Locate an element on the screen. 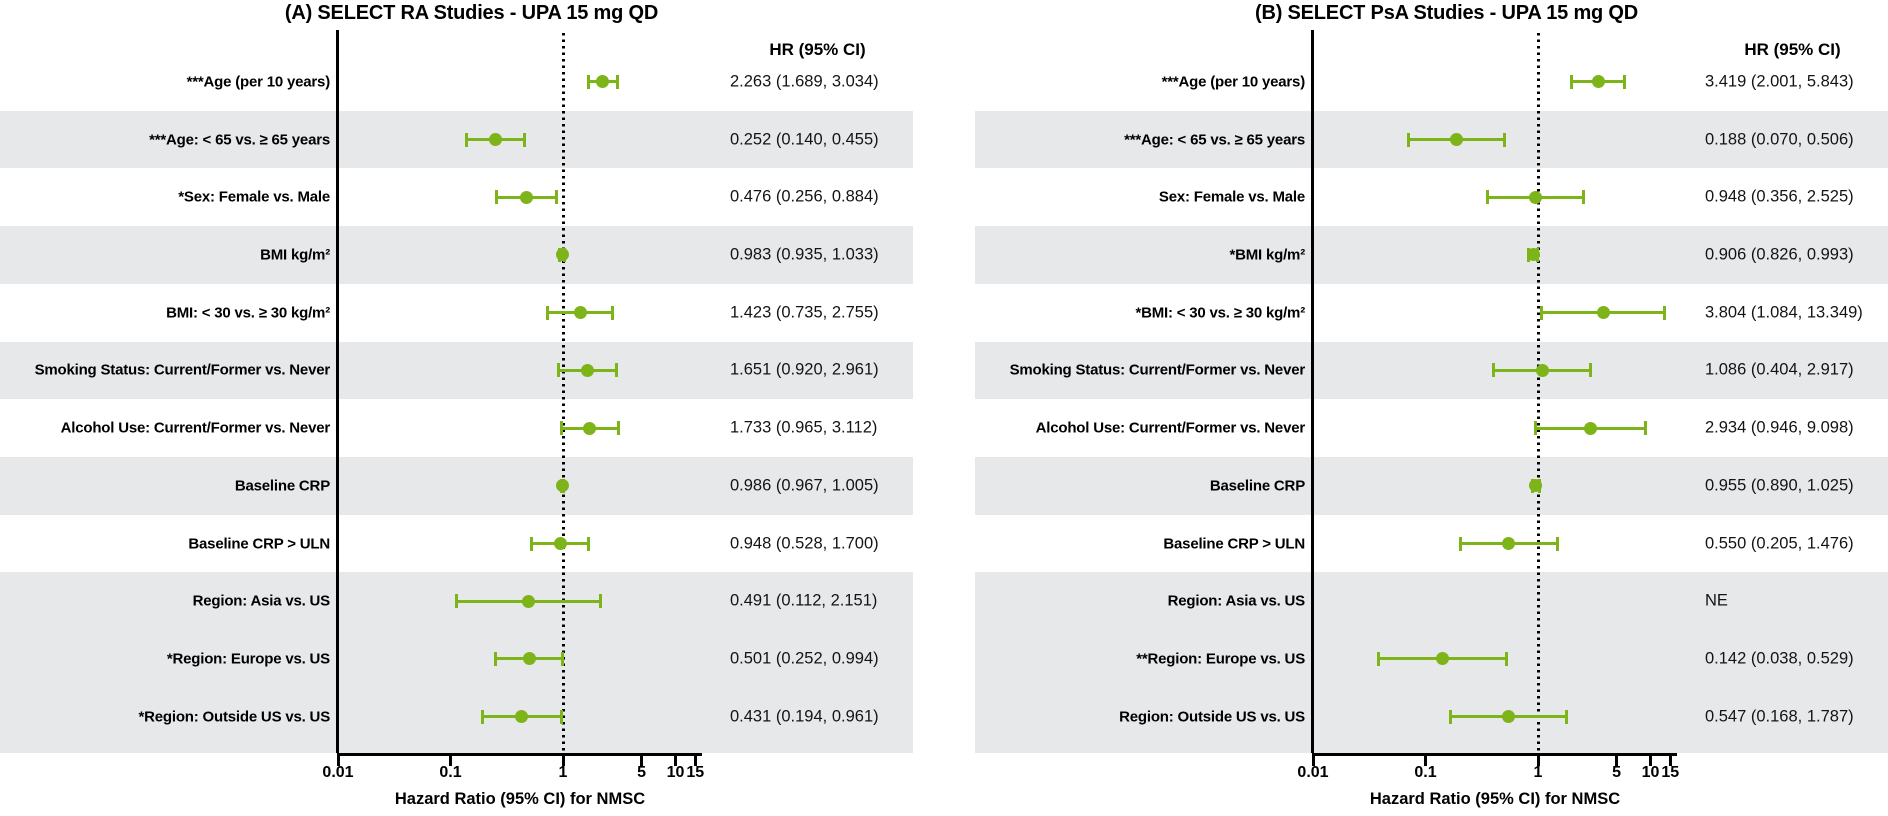 The width and height of the screenshot is (1888, 816). hr-column-header: HR (95% CI) is located at coordinates (1792, 49).